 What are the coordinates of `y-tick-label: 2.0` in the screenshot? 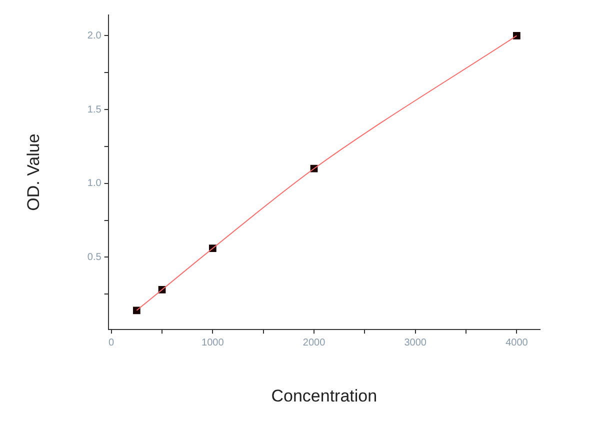 It's located at (94, 36).